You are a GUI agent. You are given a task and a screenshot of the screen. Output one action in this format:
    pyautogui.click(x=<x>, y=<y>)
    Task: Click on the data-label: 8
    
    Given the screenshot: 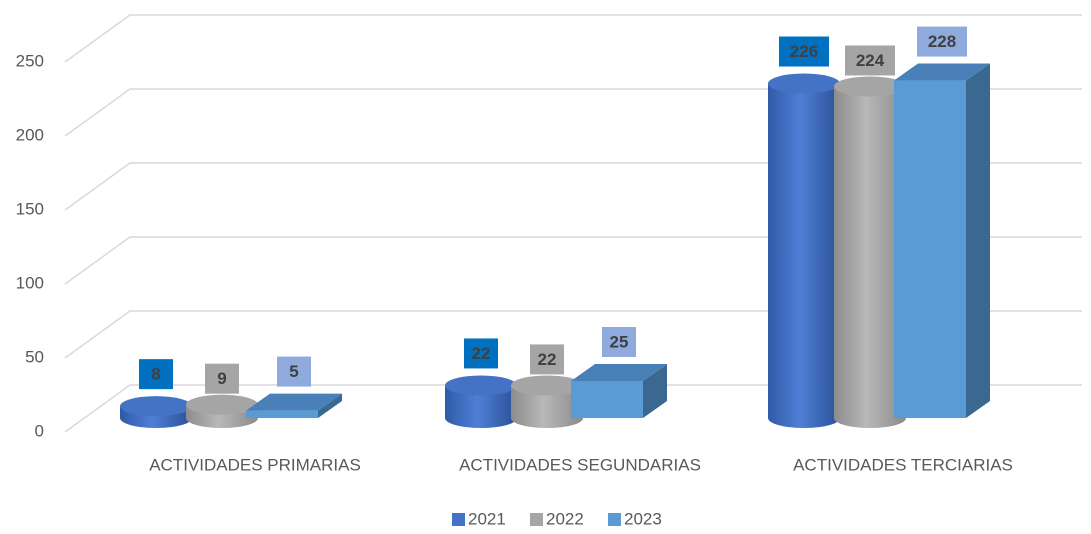 What is the action you would take?
    pyautogui.click(x=155, y=374)
    